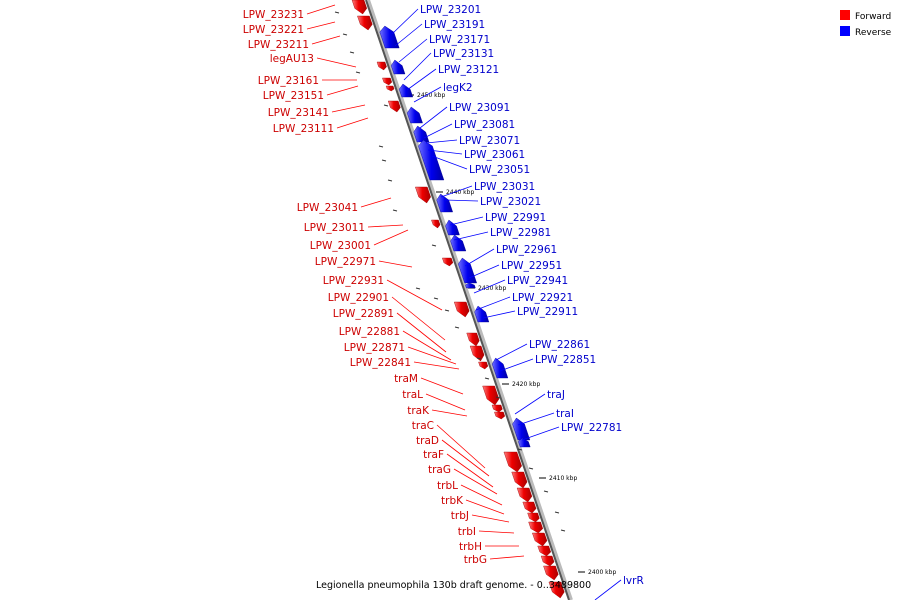 Image resolution: width=900 pixels, height=600 pixels. I want to click on reverse-gene-2-shape, so click(398, 67).